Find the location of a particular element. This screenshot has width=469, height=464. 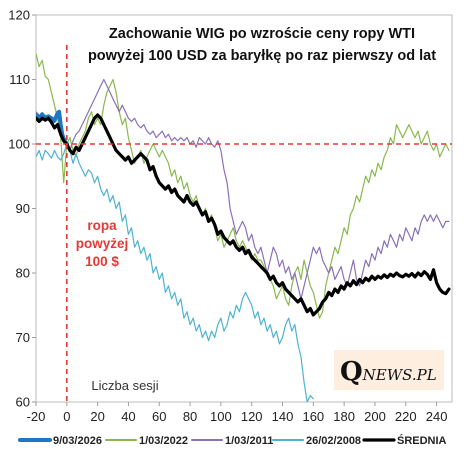

y-tick-label: 110 is located at coordinates (19, 79).